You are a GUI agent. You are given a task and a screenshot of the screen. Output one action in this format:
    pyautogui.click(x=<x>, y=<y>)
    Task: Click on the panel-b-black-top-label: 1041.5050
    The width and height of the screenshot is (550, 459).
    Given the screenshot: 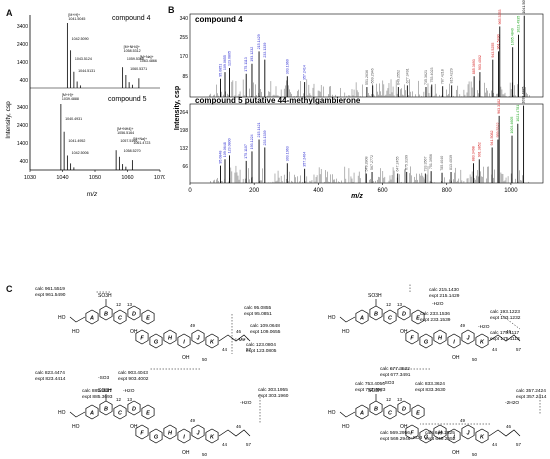 What is the action you would take?
    pyautogui.click(x=524, y=7)
    